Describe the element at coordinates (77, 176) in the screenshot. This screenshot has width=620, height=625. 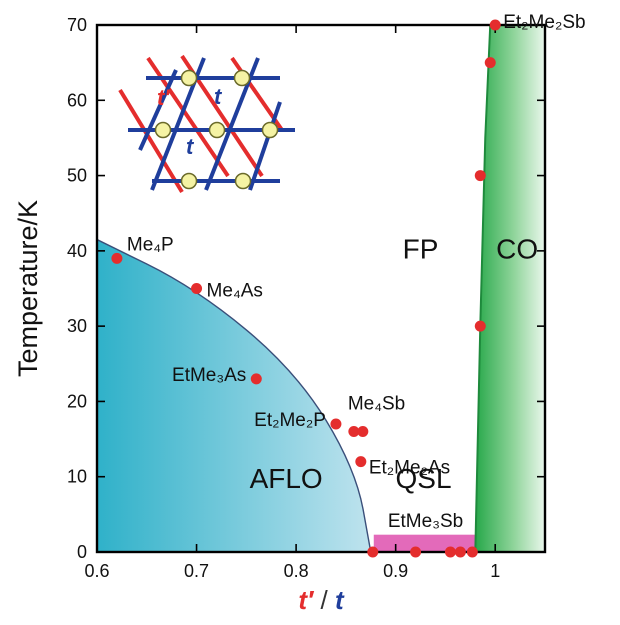
I see `y-tick-label: 50` at that location.